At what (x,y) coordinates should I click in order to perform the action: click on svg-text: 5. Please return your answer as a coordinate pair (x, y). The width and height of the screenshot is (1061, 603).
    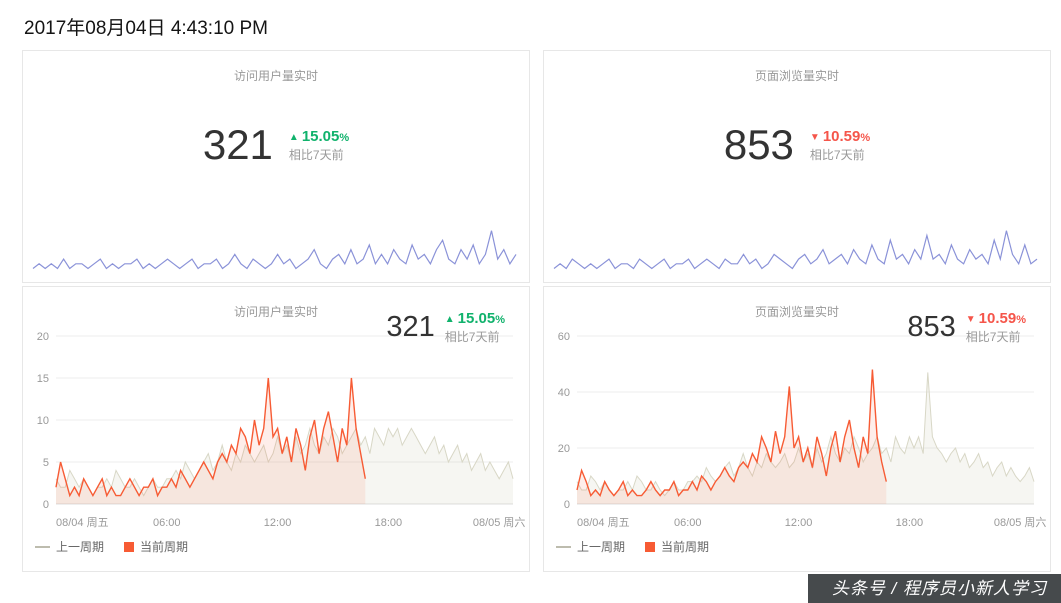
    Looking at the image, I should click on (45, 463).